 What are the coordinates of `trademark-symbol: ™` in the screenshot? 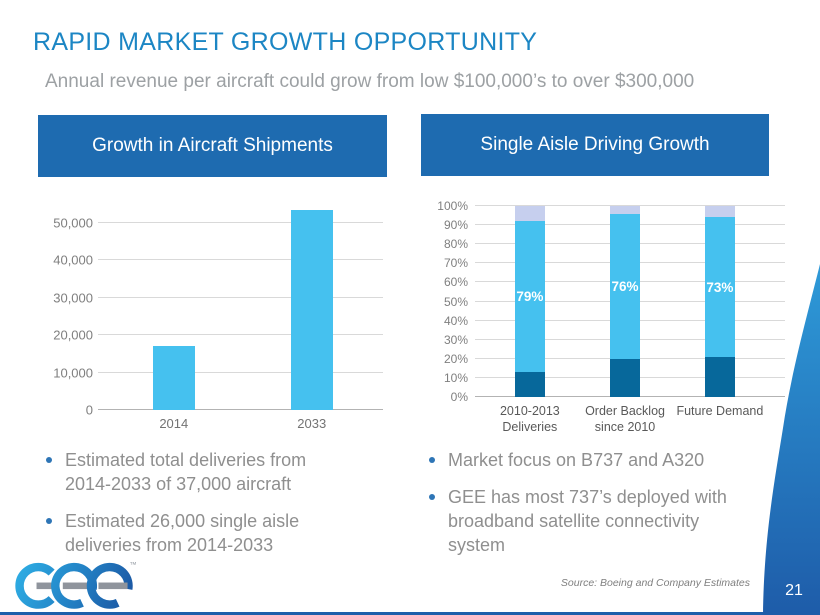 It's located at (132, 564).